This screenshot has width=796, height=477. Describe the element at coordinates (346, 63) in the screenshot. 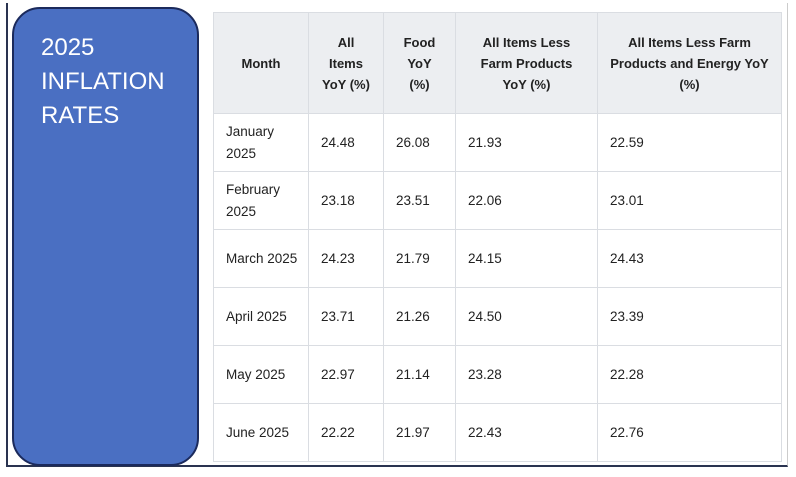

I see `column-header: All Items YoY (%)` at that location.